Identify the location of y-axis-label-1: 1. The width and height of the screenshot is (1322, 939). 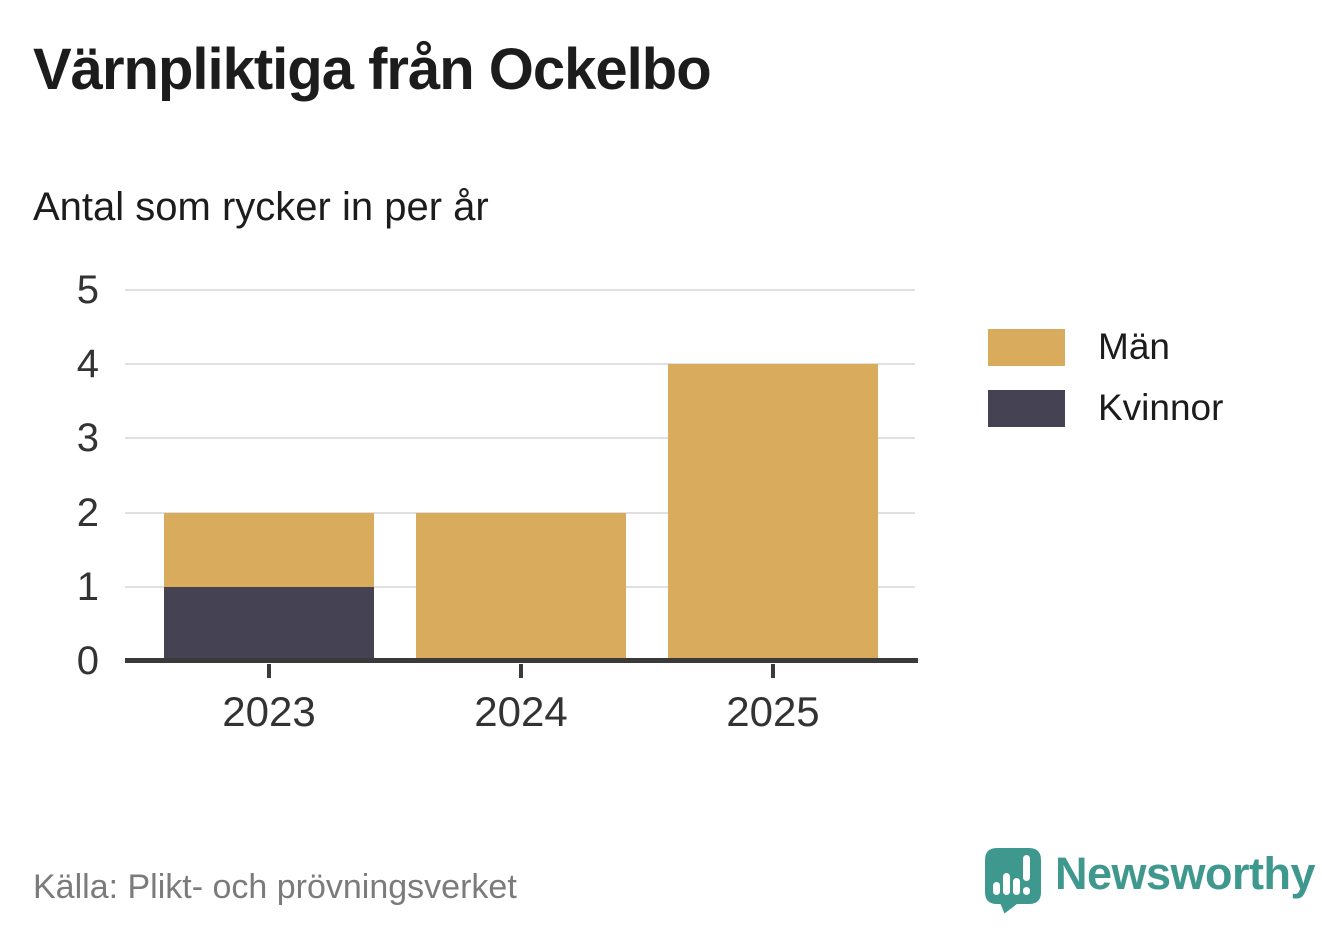
(87, 586).